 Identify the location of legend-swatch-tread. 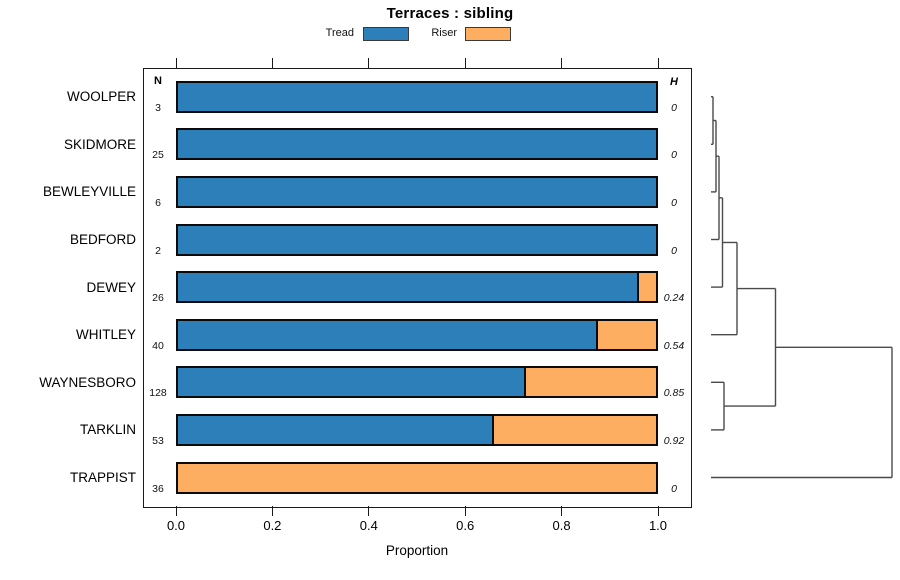
(386, 34).